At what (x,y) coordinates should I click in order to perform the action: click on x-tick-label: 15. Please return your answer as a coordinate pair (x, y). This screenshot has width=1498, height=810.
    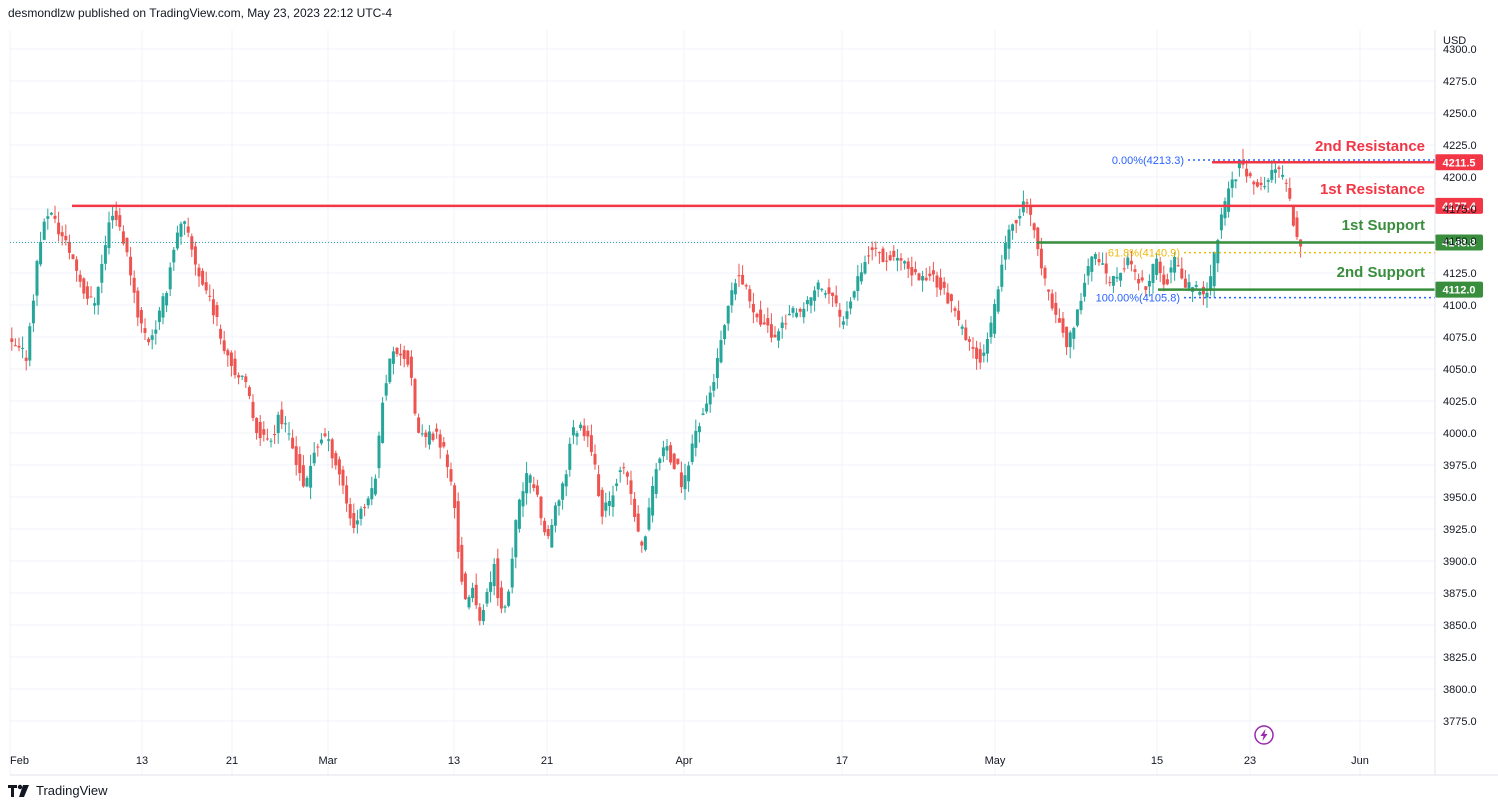
    Looking at the image, I should click on (1157, 761).